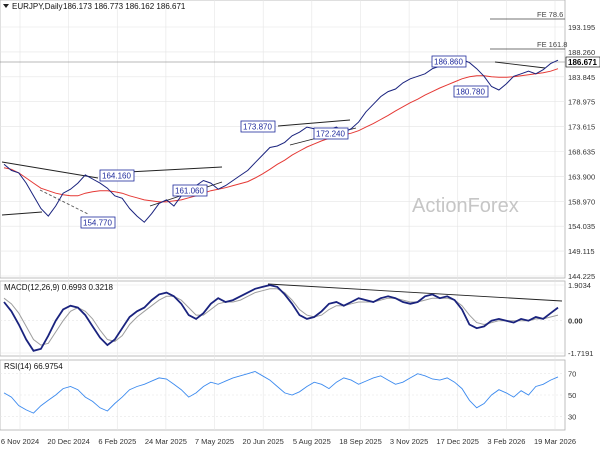  I want to click on macd-line, so click(281, 318).